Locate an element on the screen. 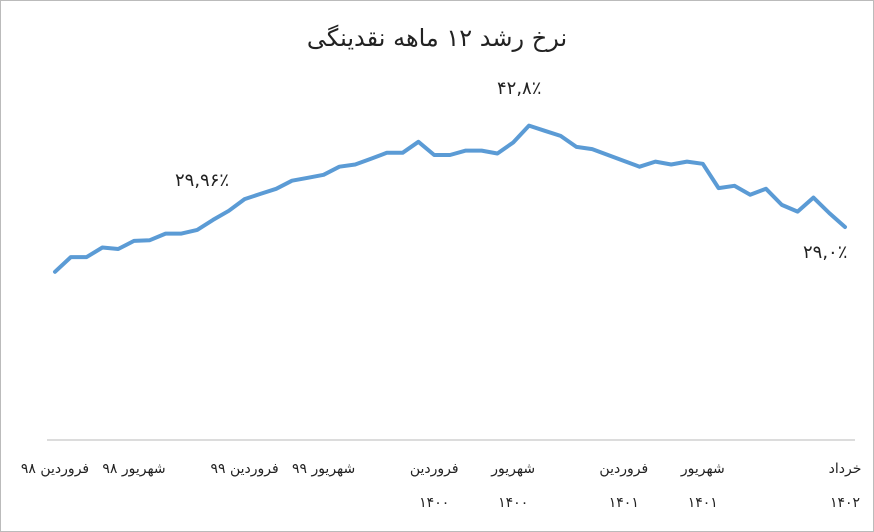 The height and width of the screenshot is (532, 874). x-tick-label: فروردین ۱۴۰۰ is located at coordinates (434, 486).